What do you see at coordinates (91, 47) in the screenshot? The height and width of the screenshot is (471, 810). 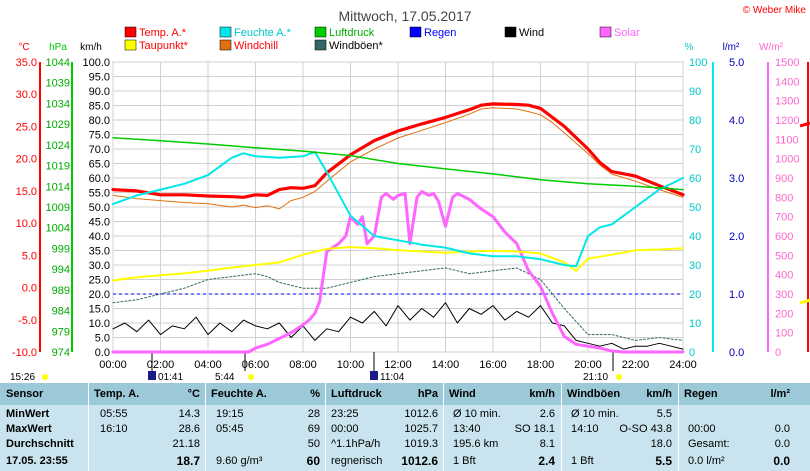 I see `wind-axis-title: km/h` at bounding box center [91, 47].